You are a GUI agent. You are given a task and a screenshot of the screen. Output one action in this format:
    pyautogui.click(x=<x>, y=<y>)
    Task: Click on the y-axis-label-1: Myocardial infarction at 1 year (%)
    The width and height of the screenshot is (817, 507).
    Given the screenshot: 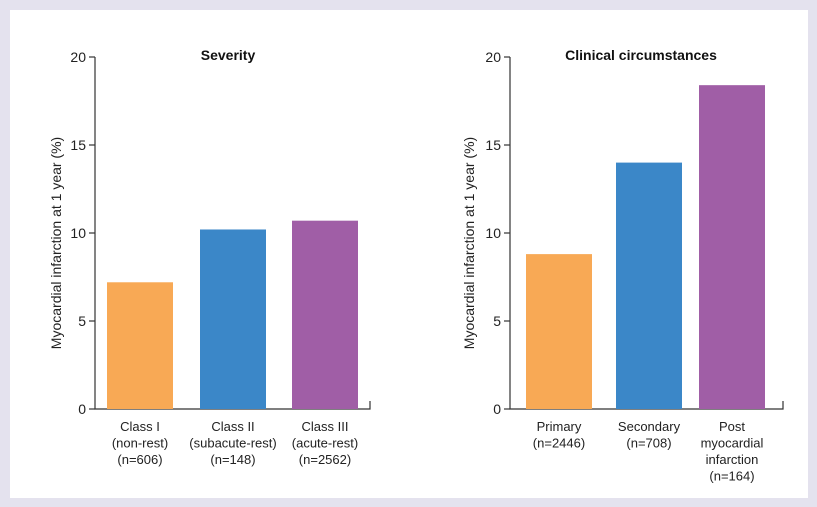 What is the action you would take?
    pyautogui.click(x=469, y=243)
    